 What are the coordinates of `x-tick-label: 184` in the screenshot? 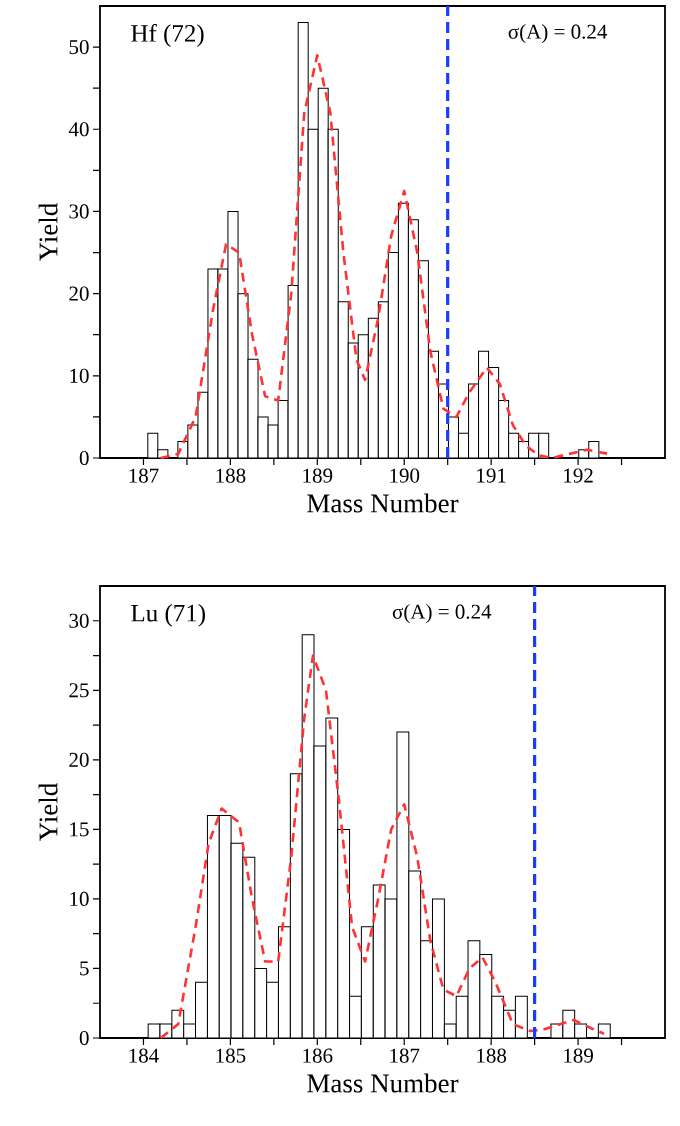 It's located at (144, 1055).